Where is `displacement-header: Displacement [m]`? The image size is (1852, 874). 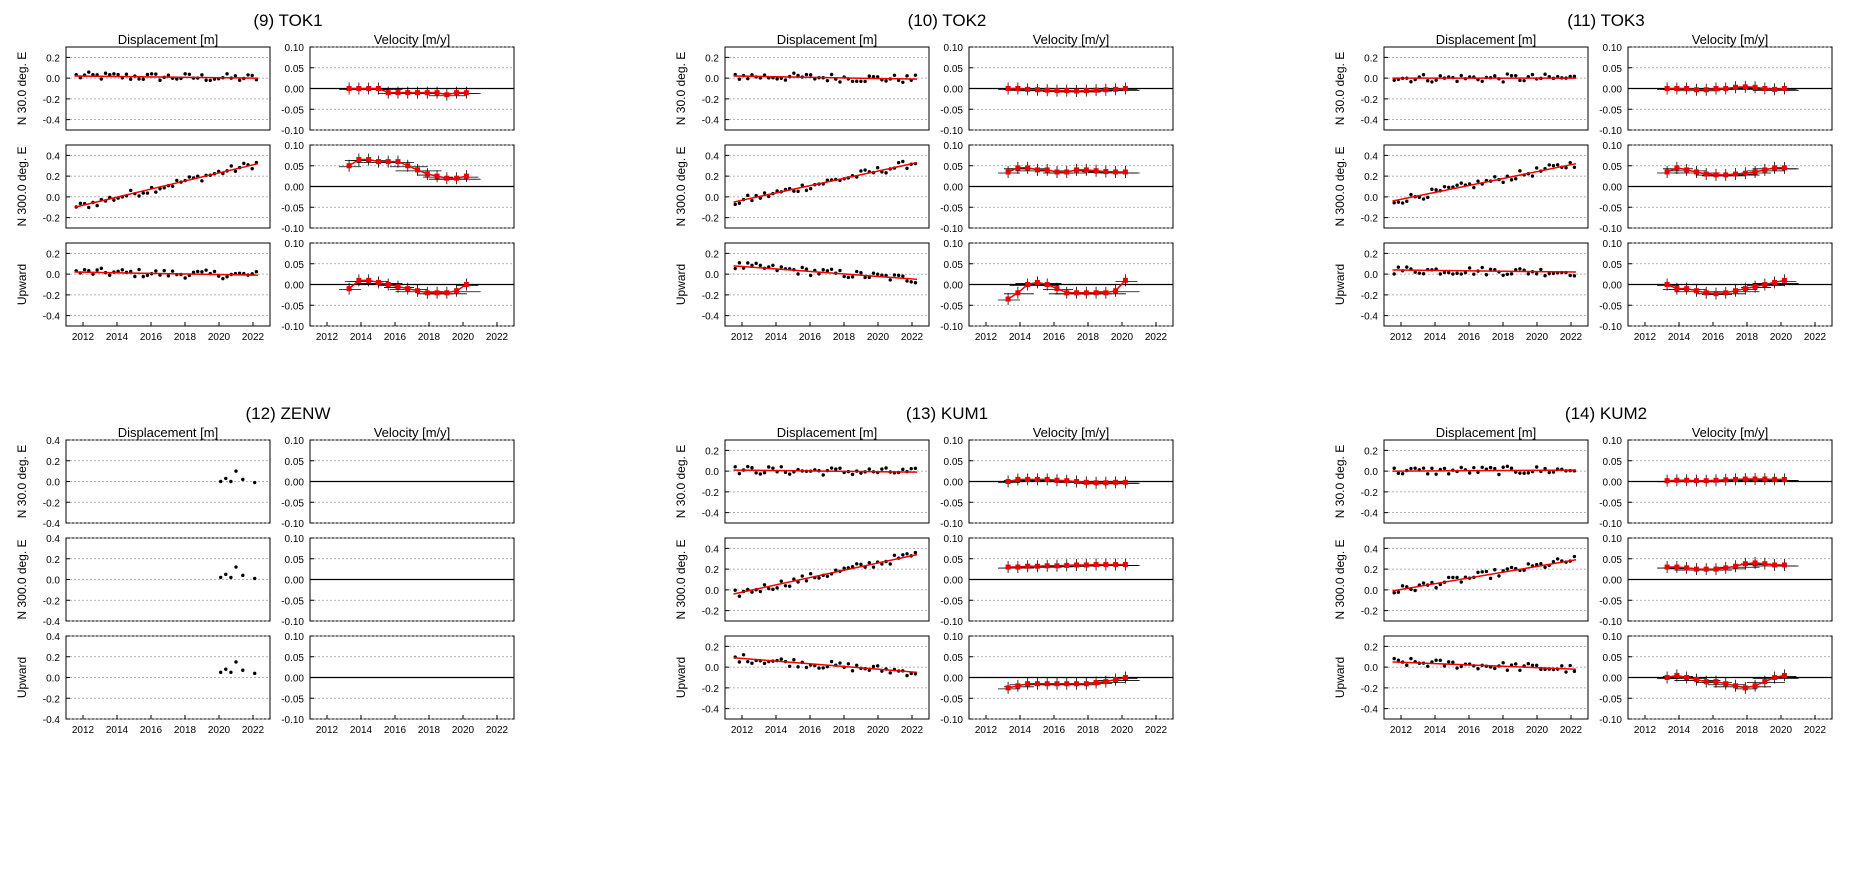
displacement-header: Displacement [m] is located at coordinates (827, 432).